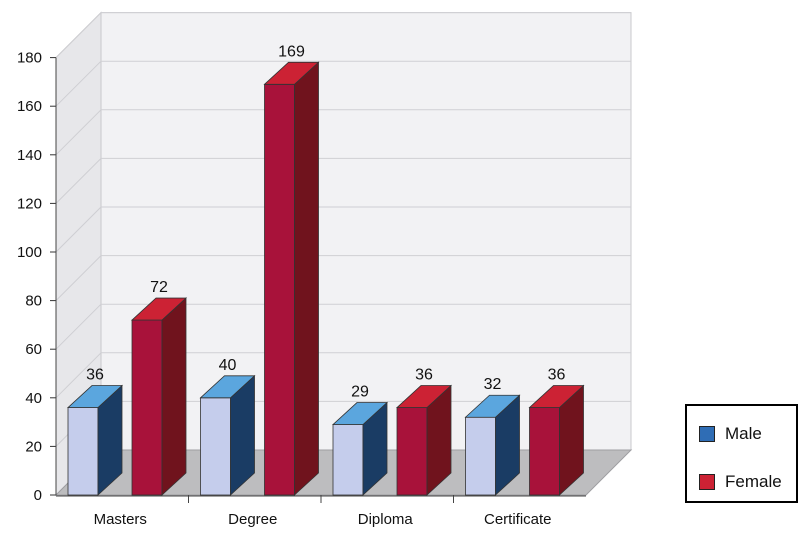 The width and height of the screenshot is (809, 540). I want to click on y-tick-label: 100, so click(29, 252).